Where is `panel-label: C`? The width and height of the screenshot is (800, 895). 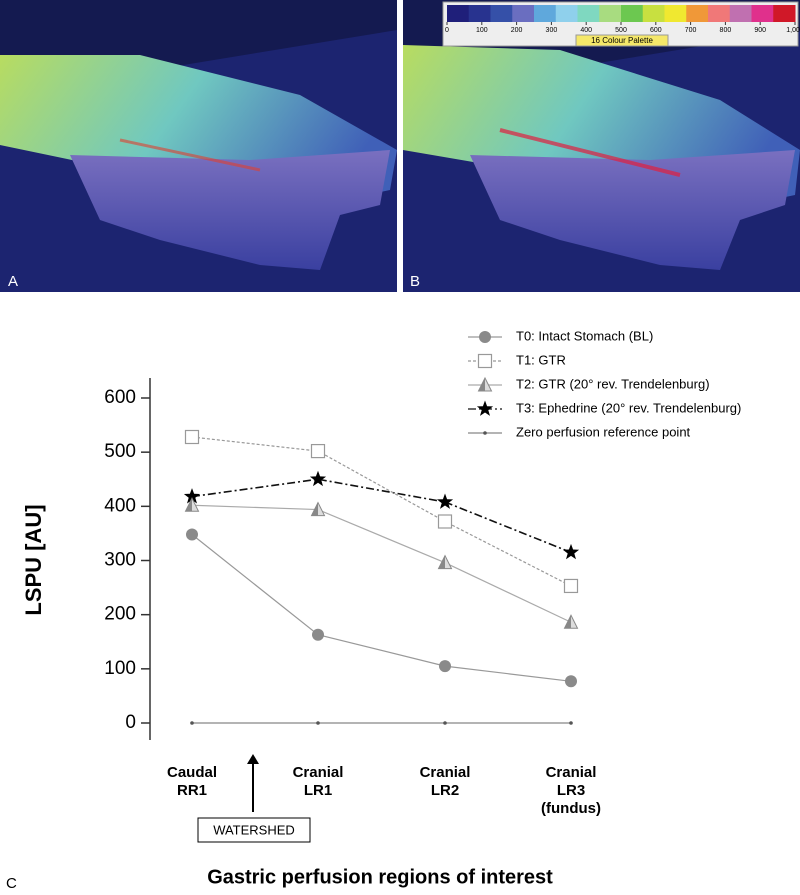
panel-label: C is located at coordinates (11, 883).